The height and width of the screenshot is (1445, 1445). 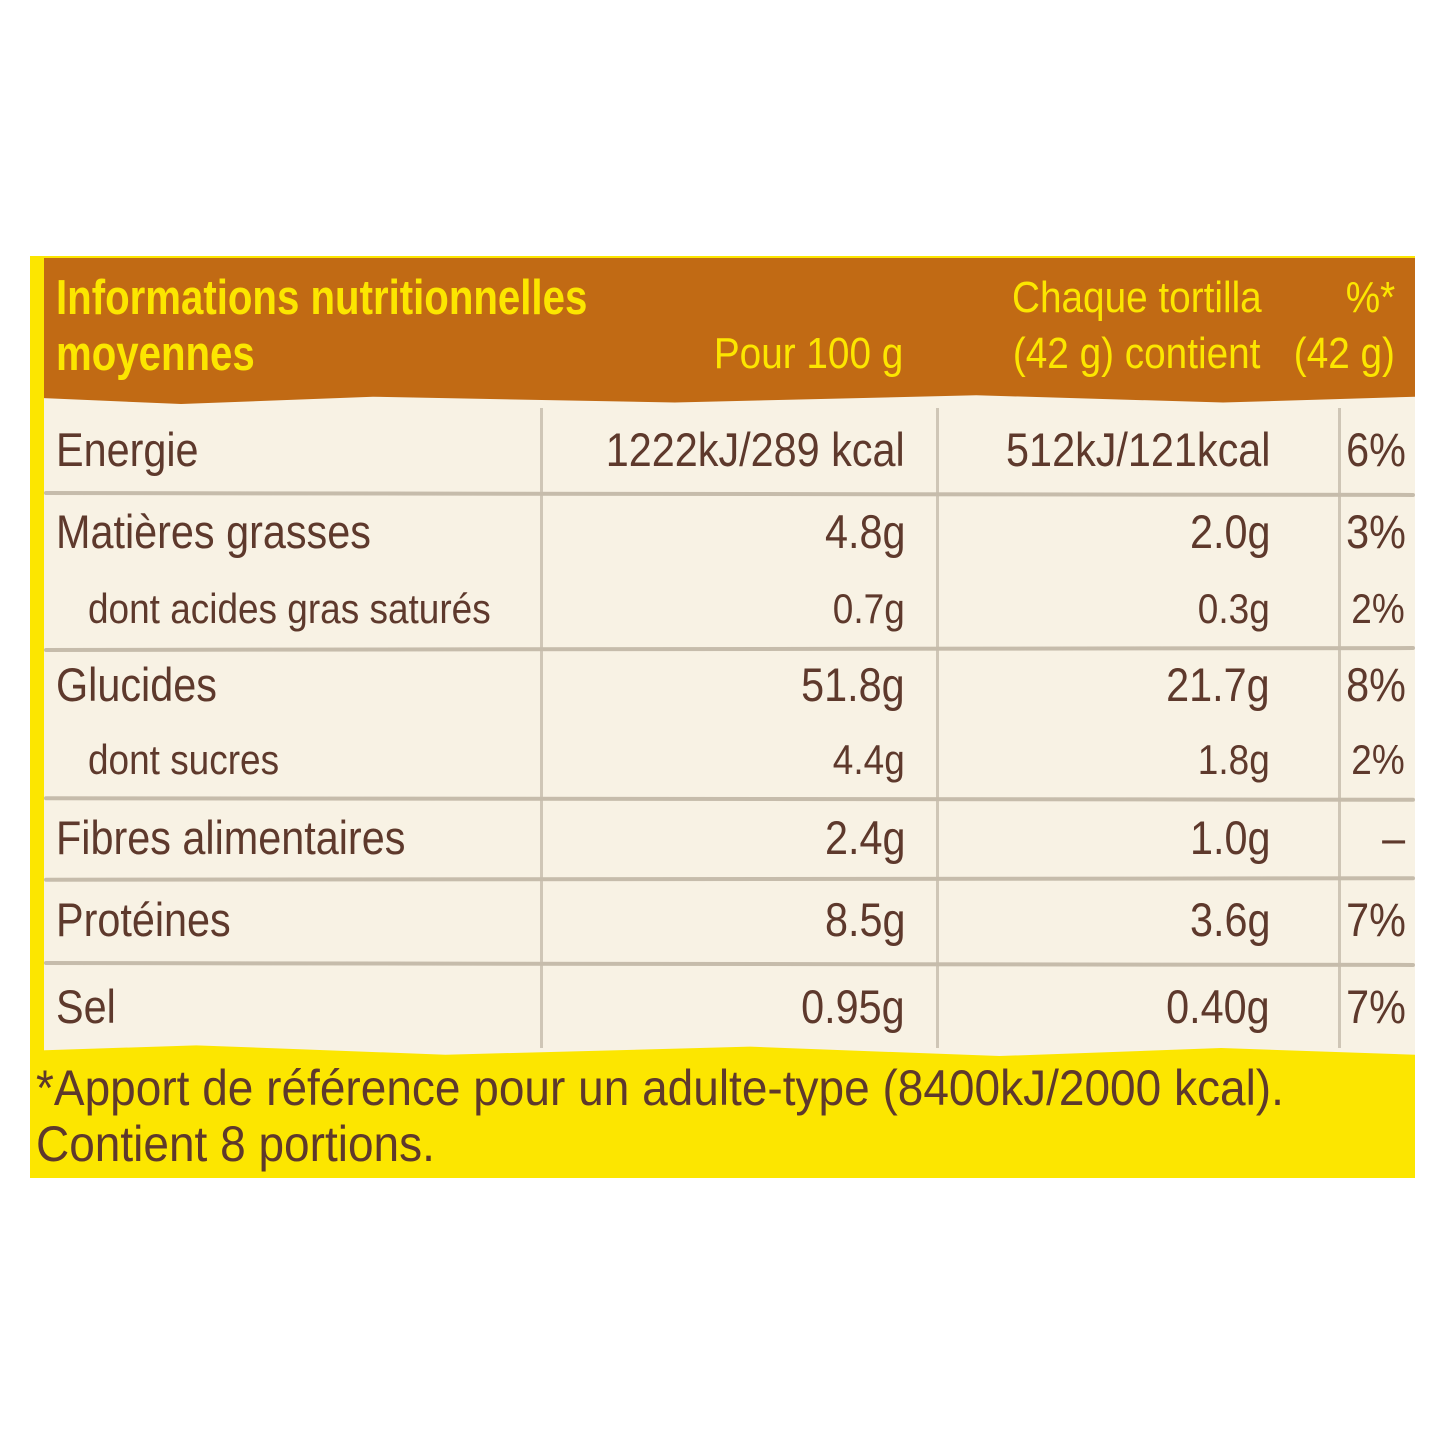 What do you see at coordinates (729, 1006) in the screenshot?
I see `row-sel: Sel 0.95g 0.40g 7%` at bounding box center [729, 1006].